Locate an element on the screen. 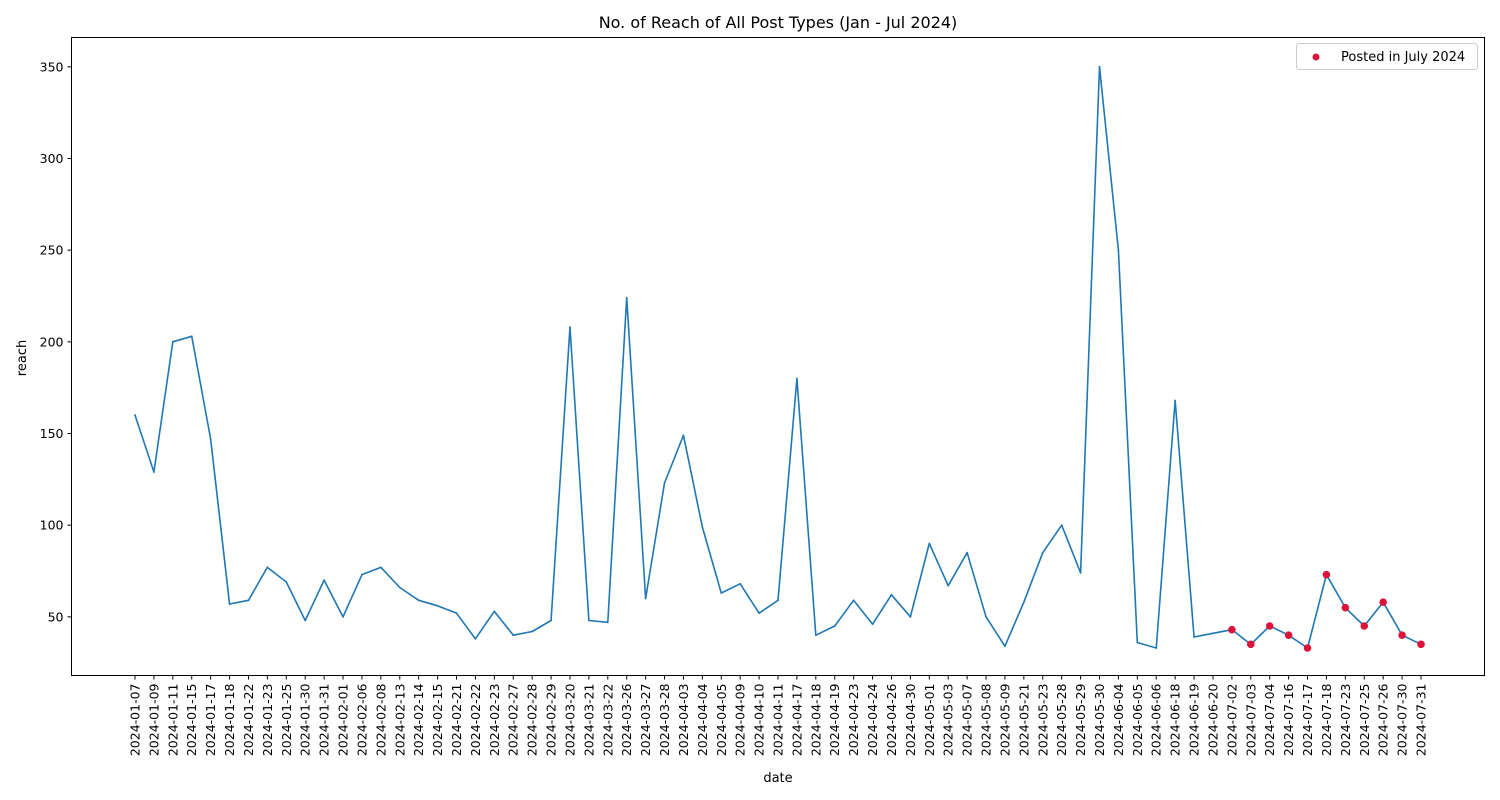 The height and width of the screenshot is (800, 1500). x-tick-label: 2024-05-30 is located at coordinates (1099, 719).